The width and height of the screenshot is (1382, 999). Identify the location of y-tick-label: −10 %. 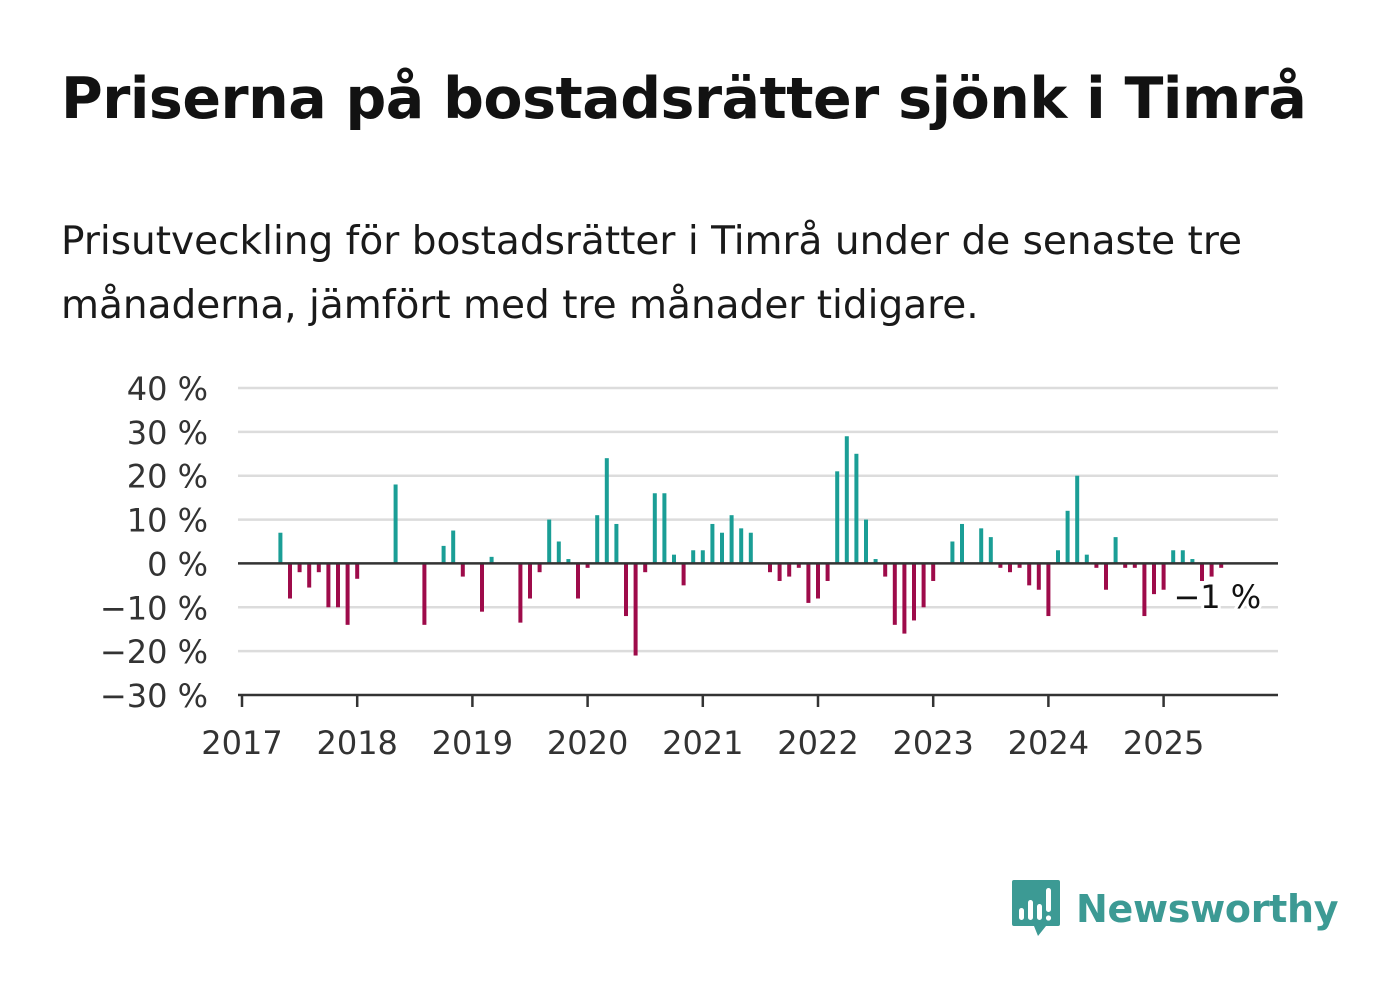
(154, 608).